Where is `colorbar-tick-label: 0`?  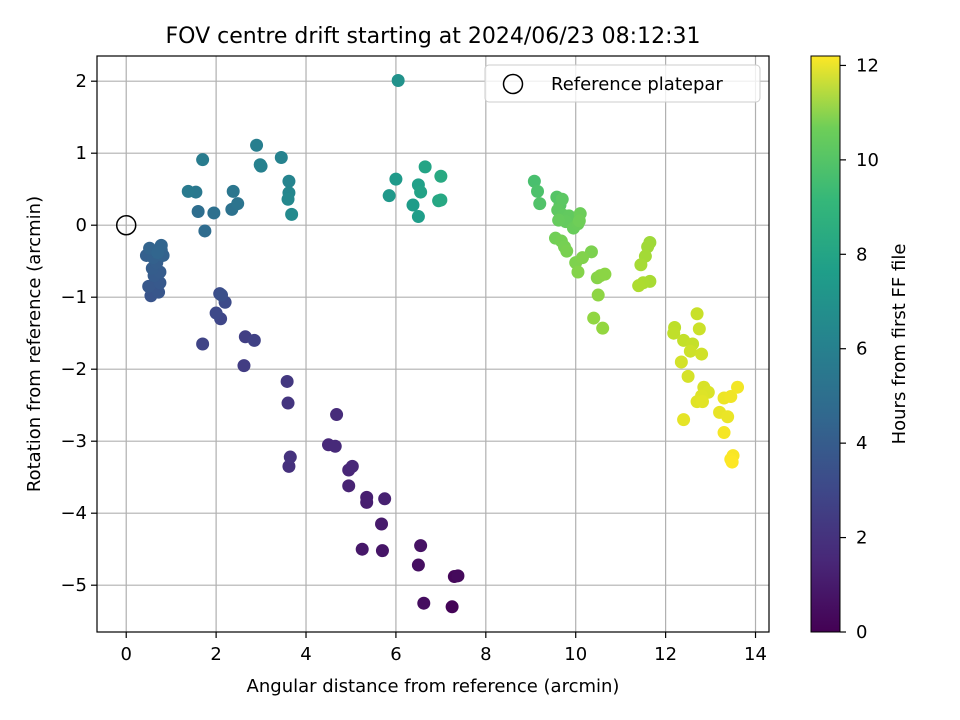
colorbar-tick-label: 0 is located at coordinates (861, 632).